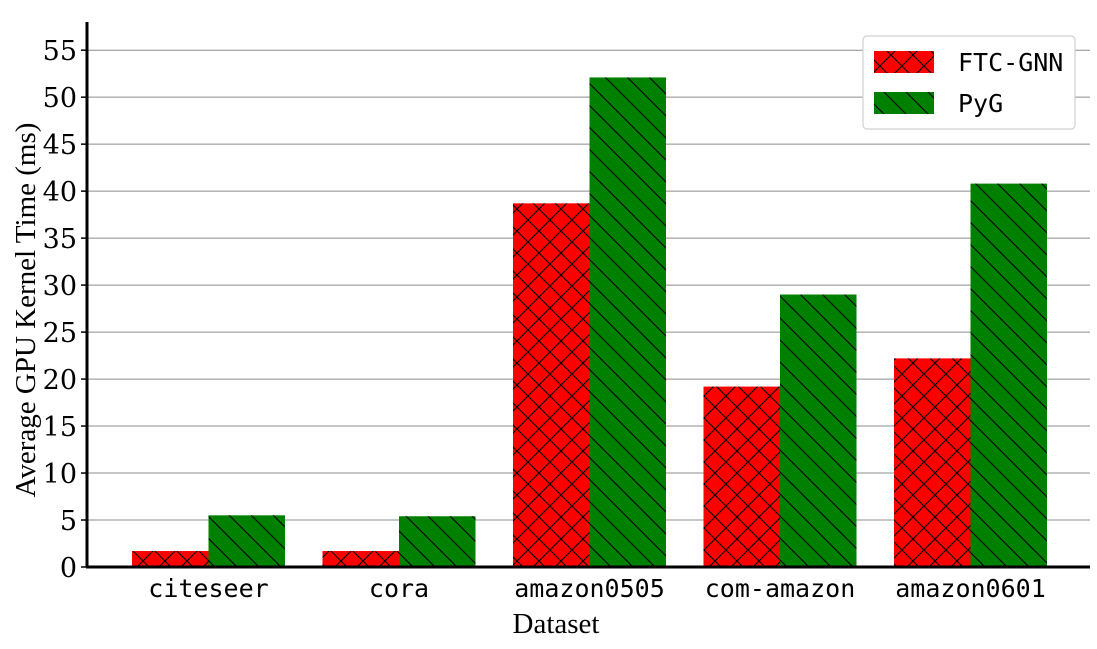 The image size is (1097, 649). I want to click on y-tick-label: 55, so click(60, 51).